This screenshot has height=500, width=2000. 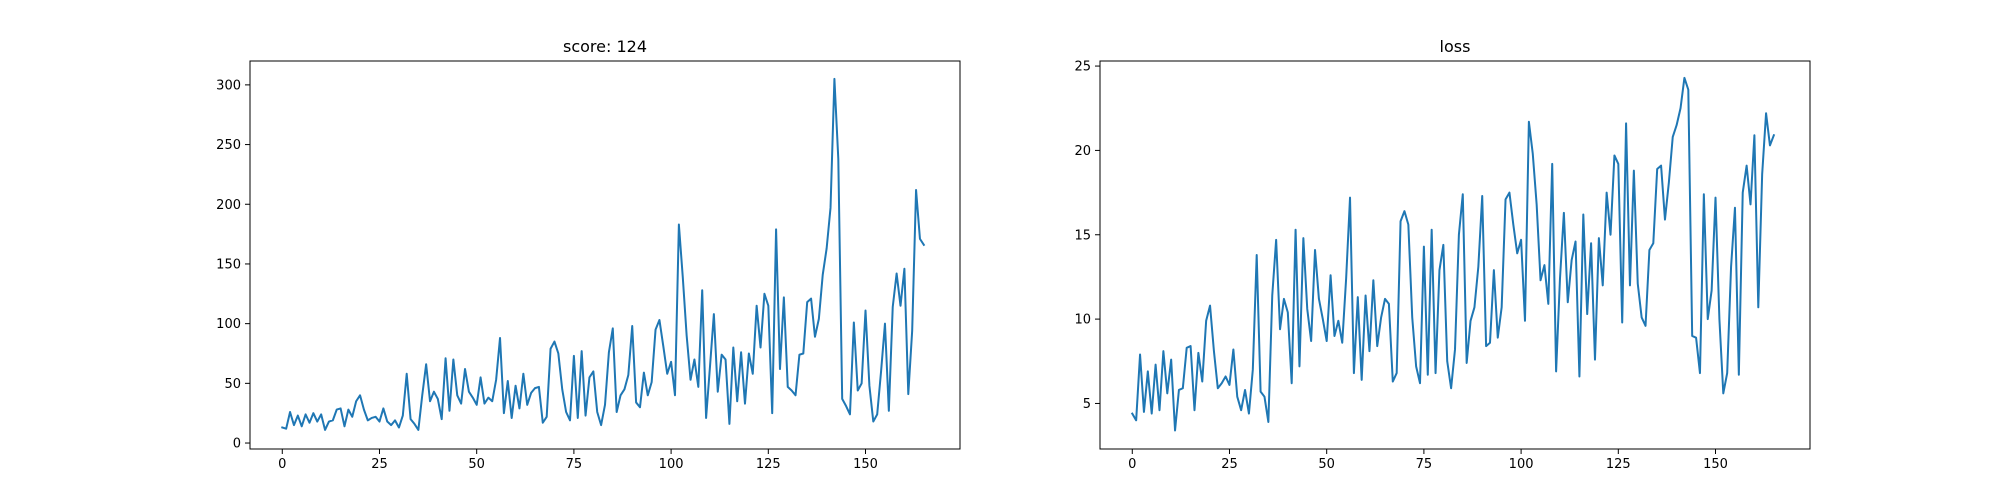 What do you see at coordinates (1618, 464) in the screenshot?
I see `loss-x-tick-label: 125` at bounding box center [1618, 464].